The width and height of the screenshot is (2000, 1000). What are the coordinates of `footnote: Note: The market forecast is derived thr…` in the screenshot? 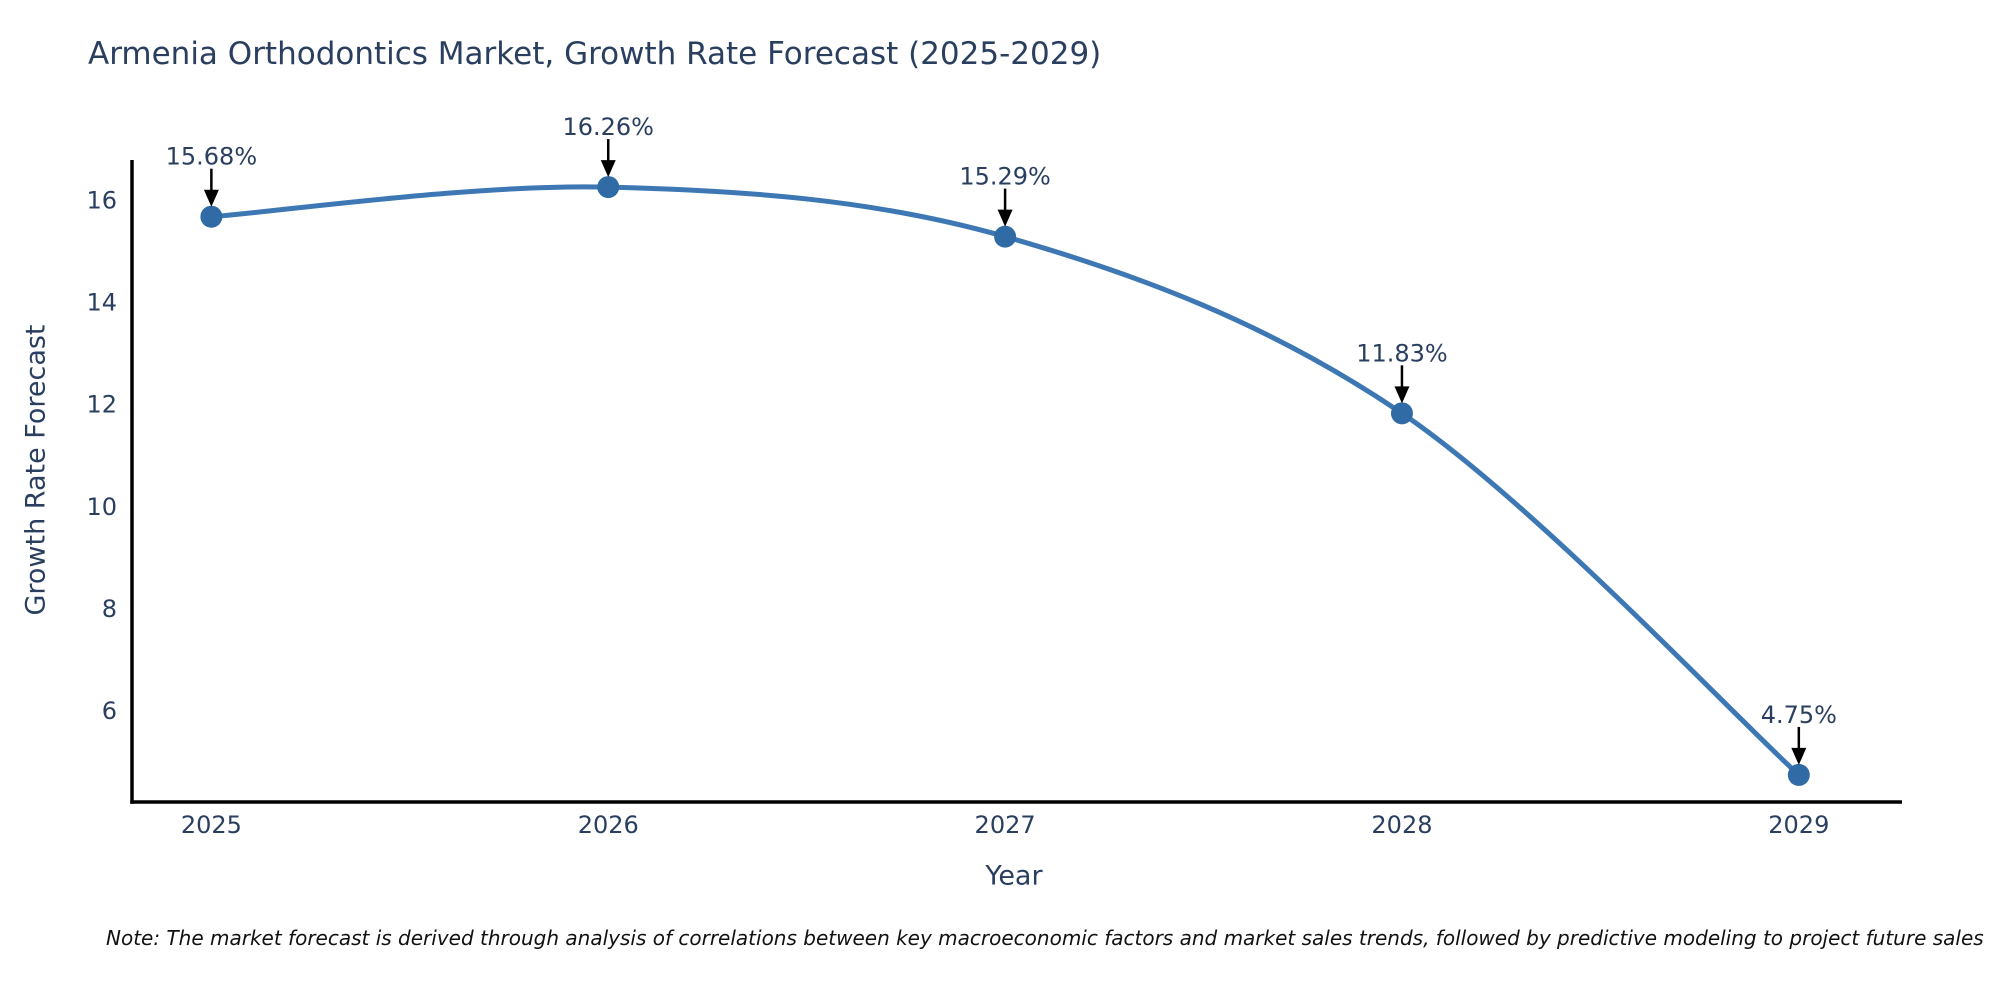 It's located at (1045, 938).